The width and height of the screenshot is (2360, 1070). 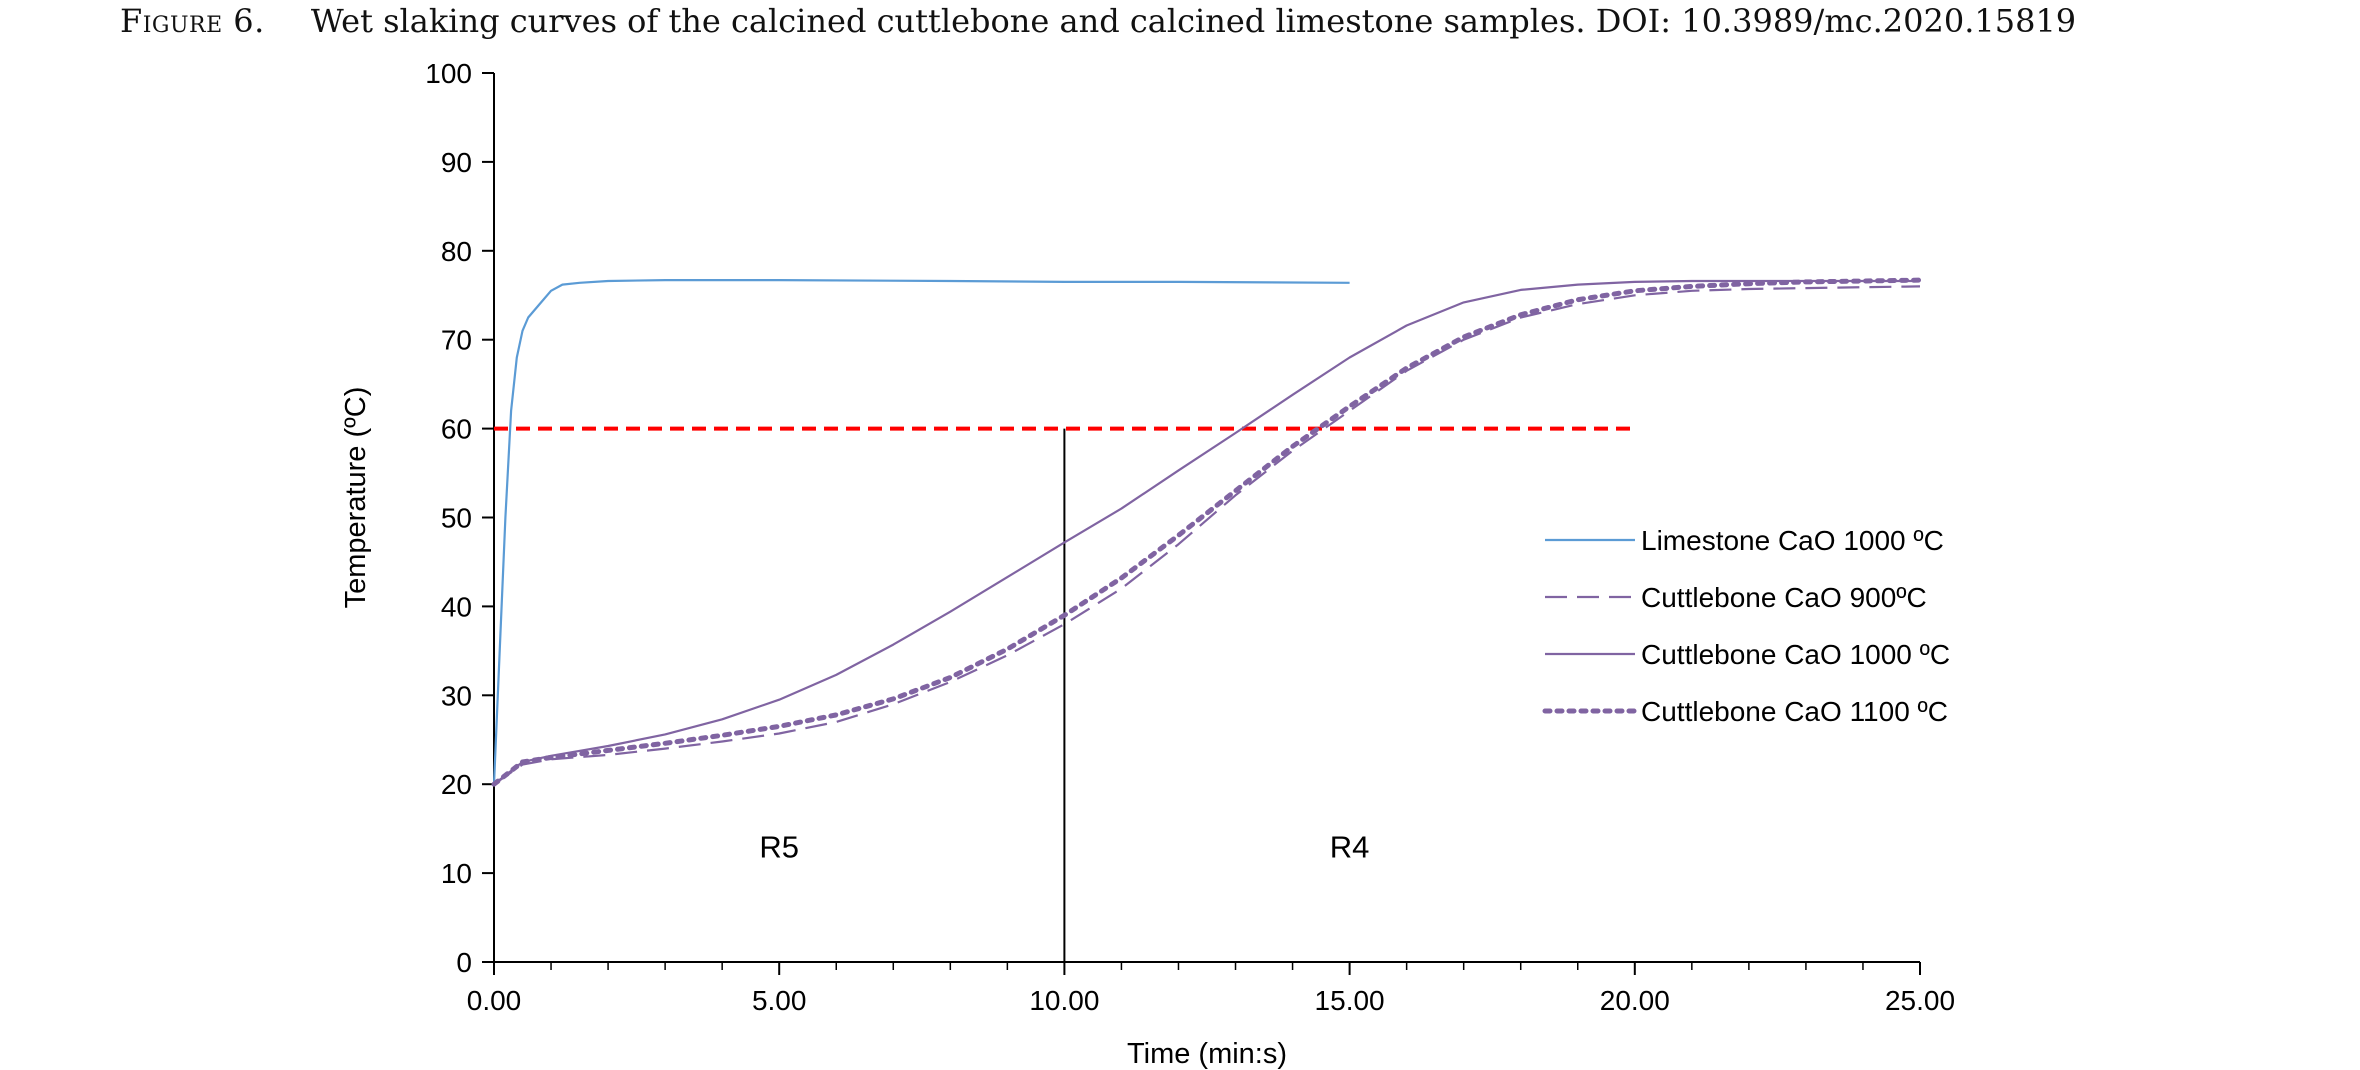 I want to click on y-tick-label: 60, so click(x=456, y=429).